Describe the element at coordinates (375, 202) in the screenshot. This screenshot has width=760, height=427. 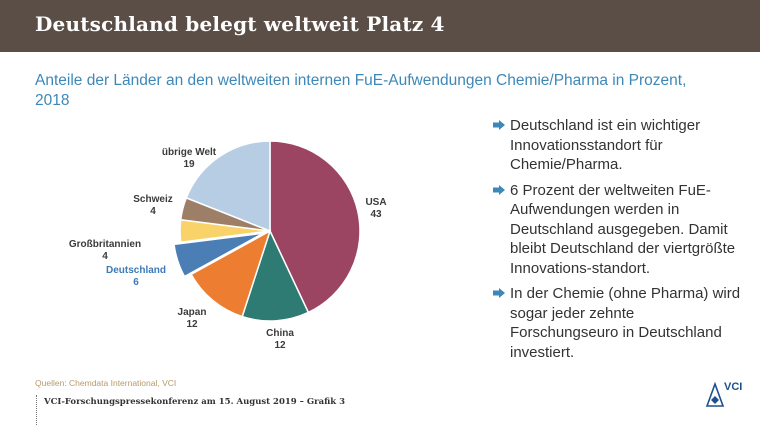
I see `slice-label: USA` at that location.